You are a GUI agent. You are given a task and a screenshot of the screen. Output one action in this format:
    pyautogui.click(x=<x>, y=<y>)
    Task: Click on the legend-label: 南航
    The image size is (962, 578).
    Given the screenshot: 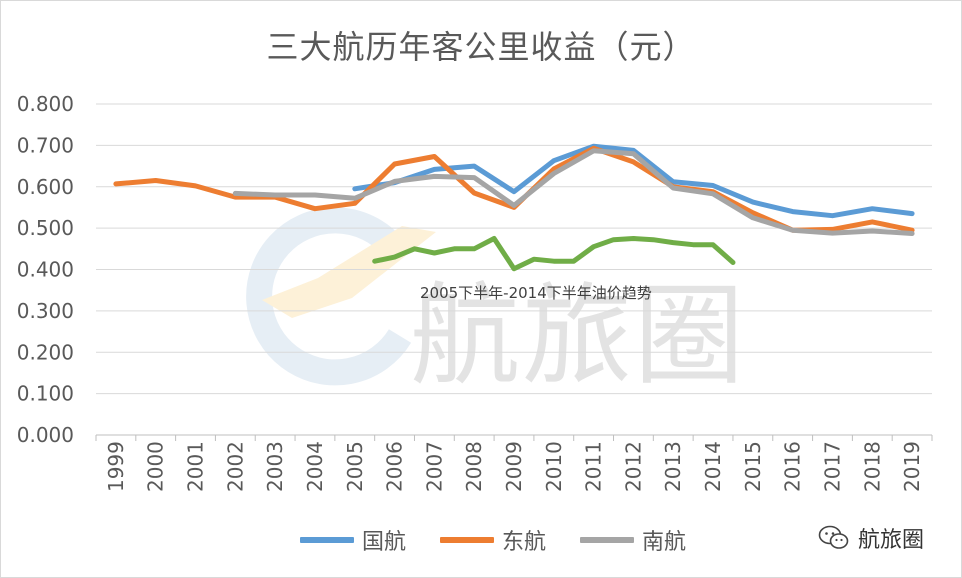 What is the action you would take?
    pyautogui.click(x=664, y=542)
    